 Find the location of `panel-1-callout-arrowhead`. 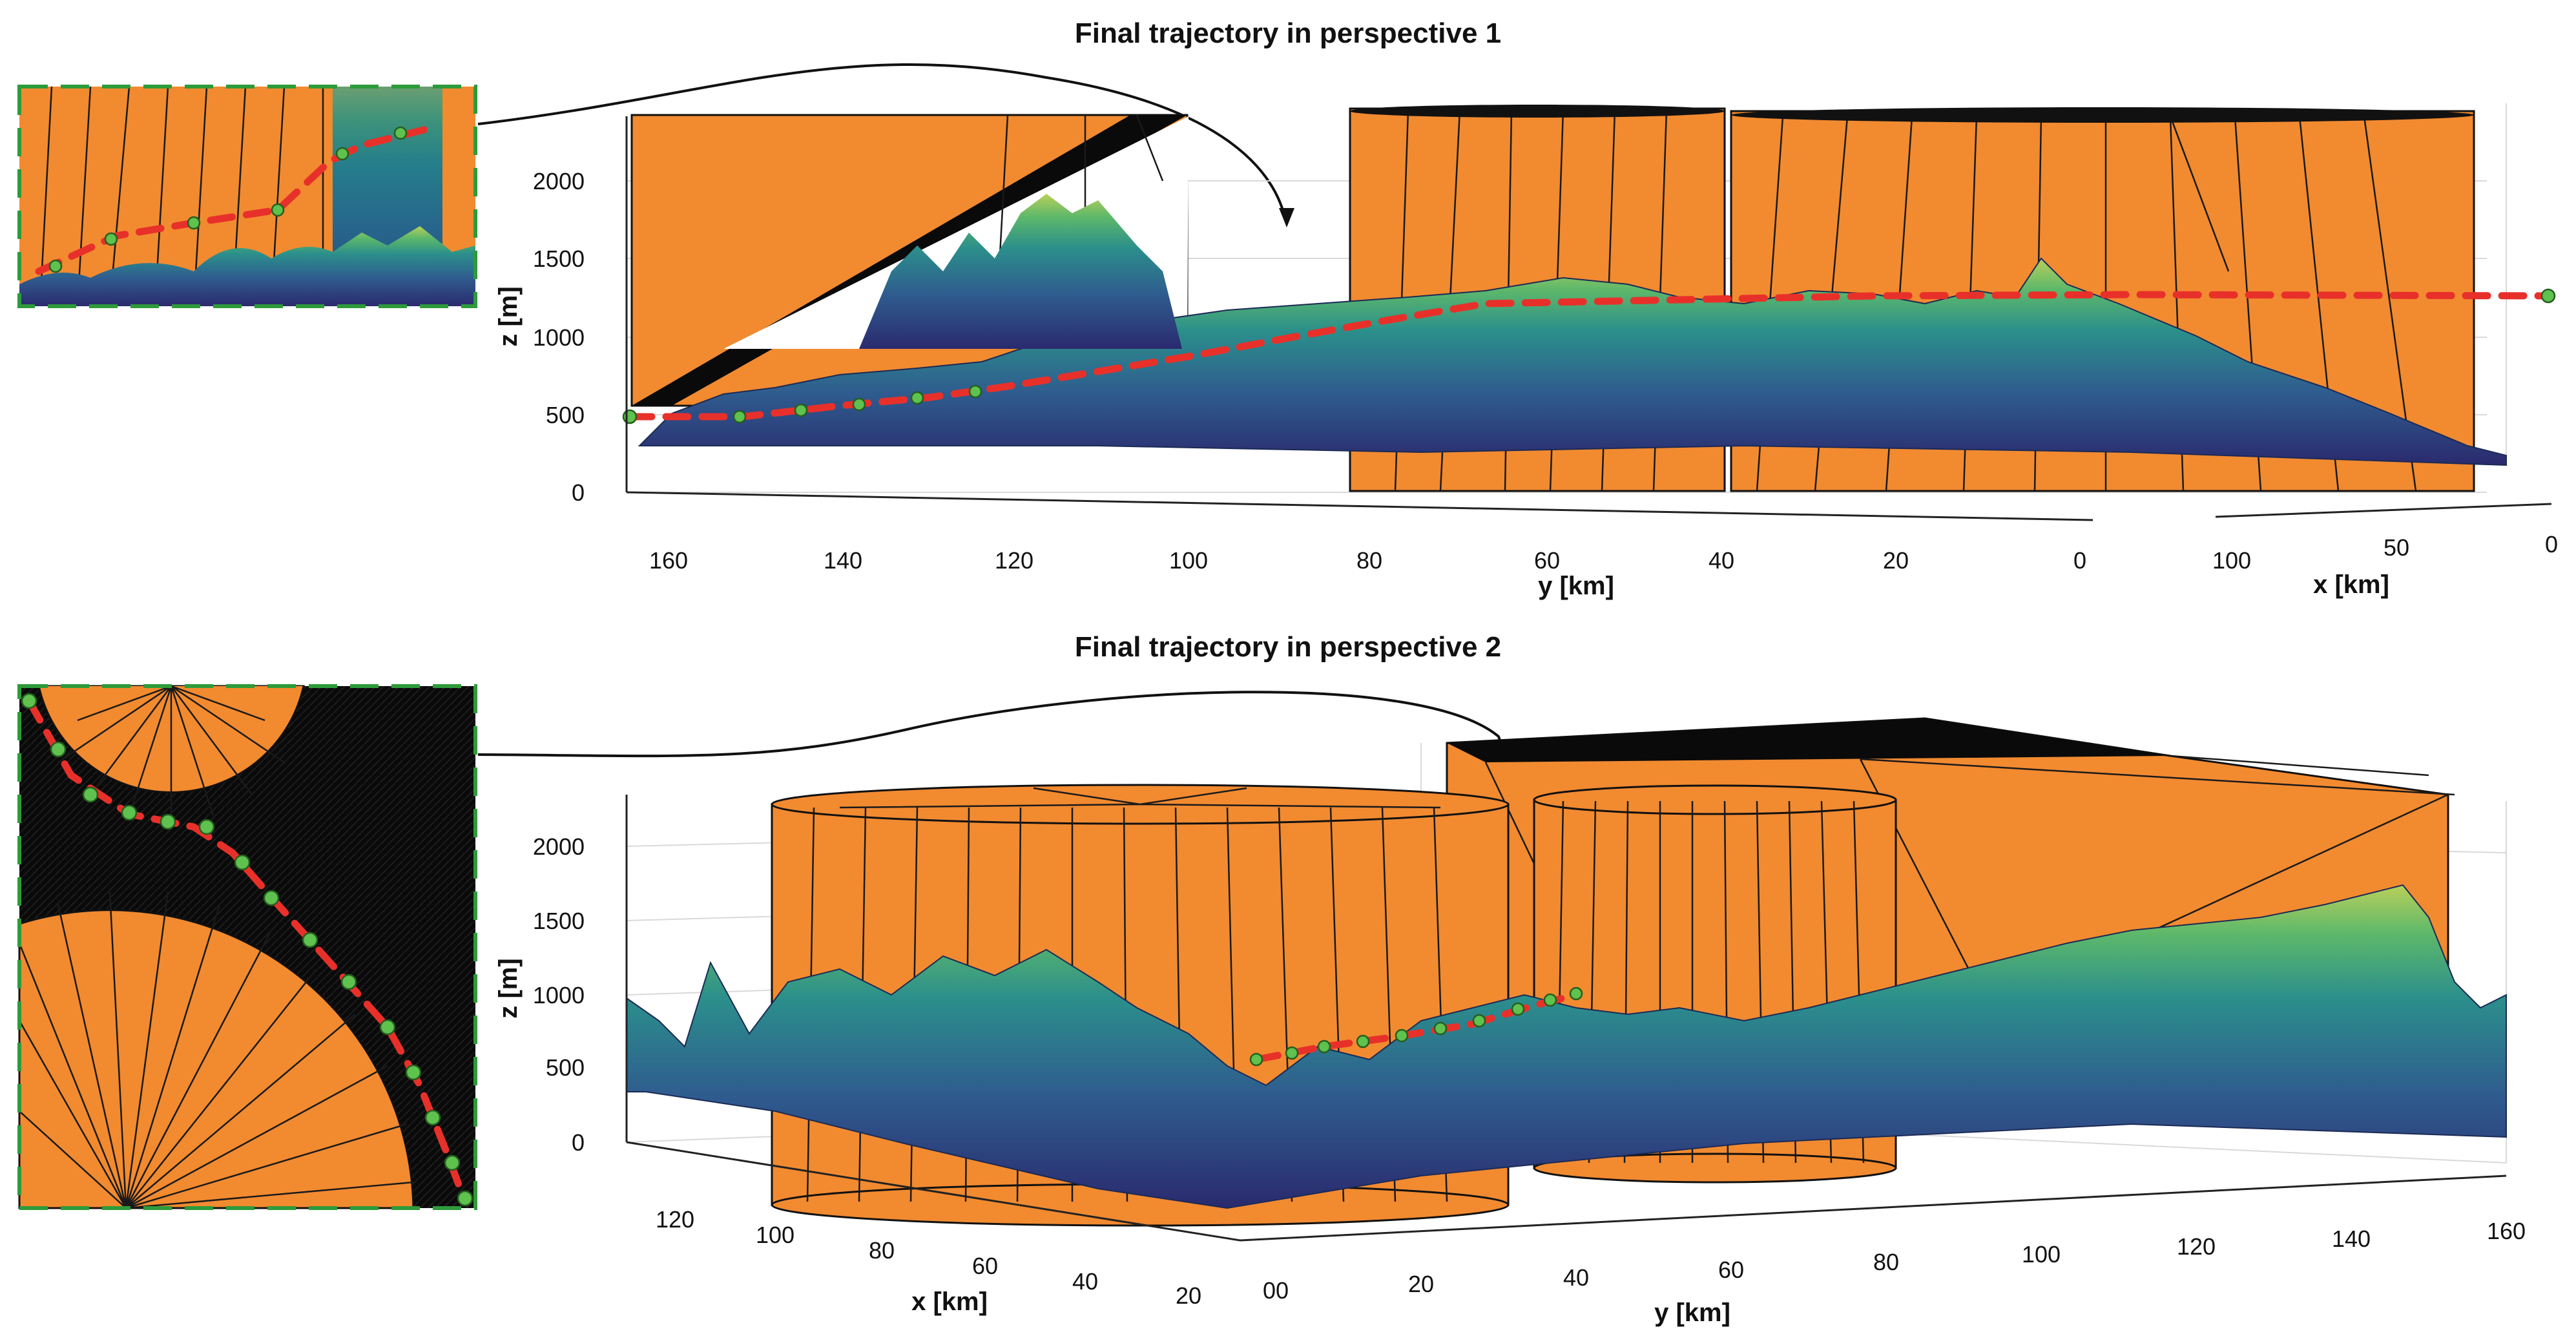

panel-1-callout-arrowhead is located at coordinates (1286, 217).